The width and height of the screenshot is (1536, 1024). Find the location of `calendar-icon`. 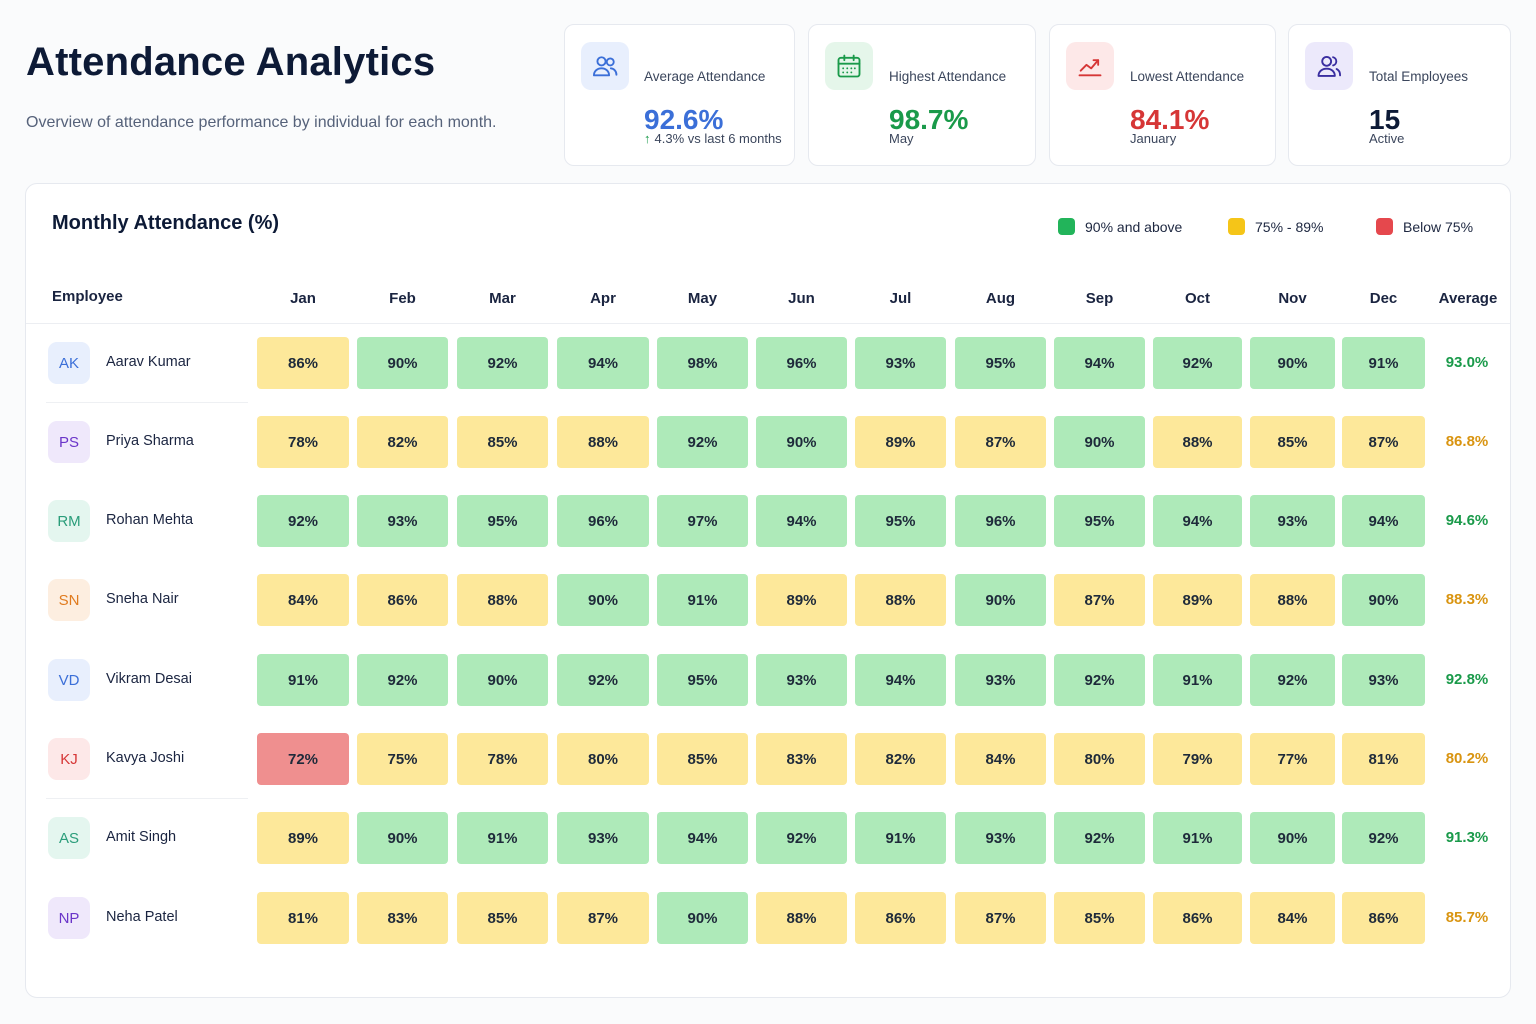

calendar-icon is located at coordinates (849, 66).